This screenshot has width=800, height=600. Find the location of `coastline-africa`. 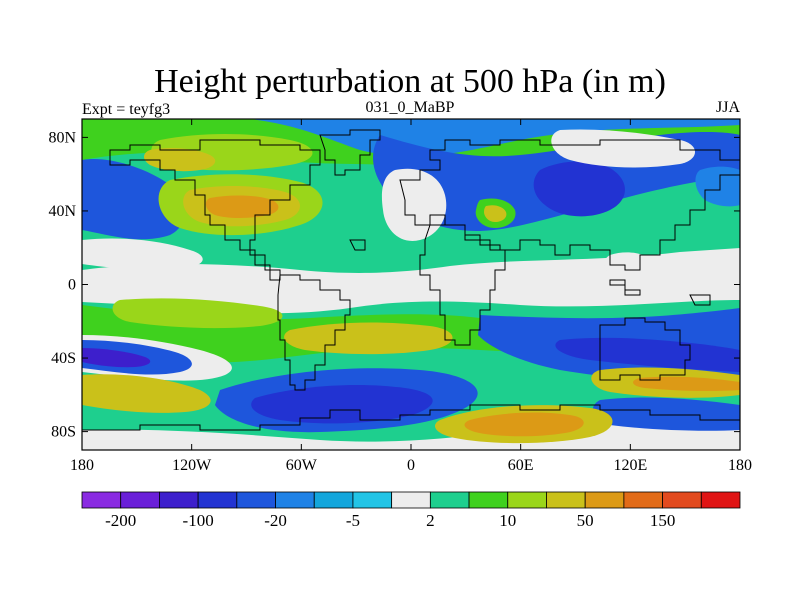

coastline-africa is located at coordinates (462, 285).